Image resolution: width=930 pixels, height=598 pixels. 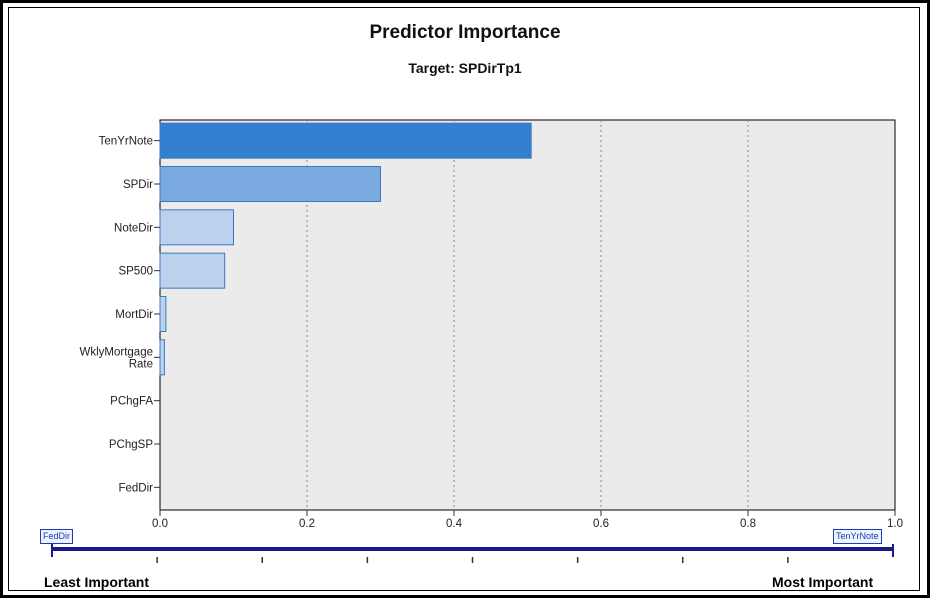 What do you see at coordinates (307, 524) in the screenshot?
I see `value-tick-label-1: 0.2` at bounding box center [307, 524].